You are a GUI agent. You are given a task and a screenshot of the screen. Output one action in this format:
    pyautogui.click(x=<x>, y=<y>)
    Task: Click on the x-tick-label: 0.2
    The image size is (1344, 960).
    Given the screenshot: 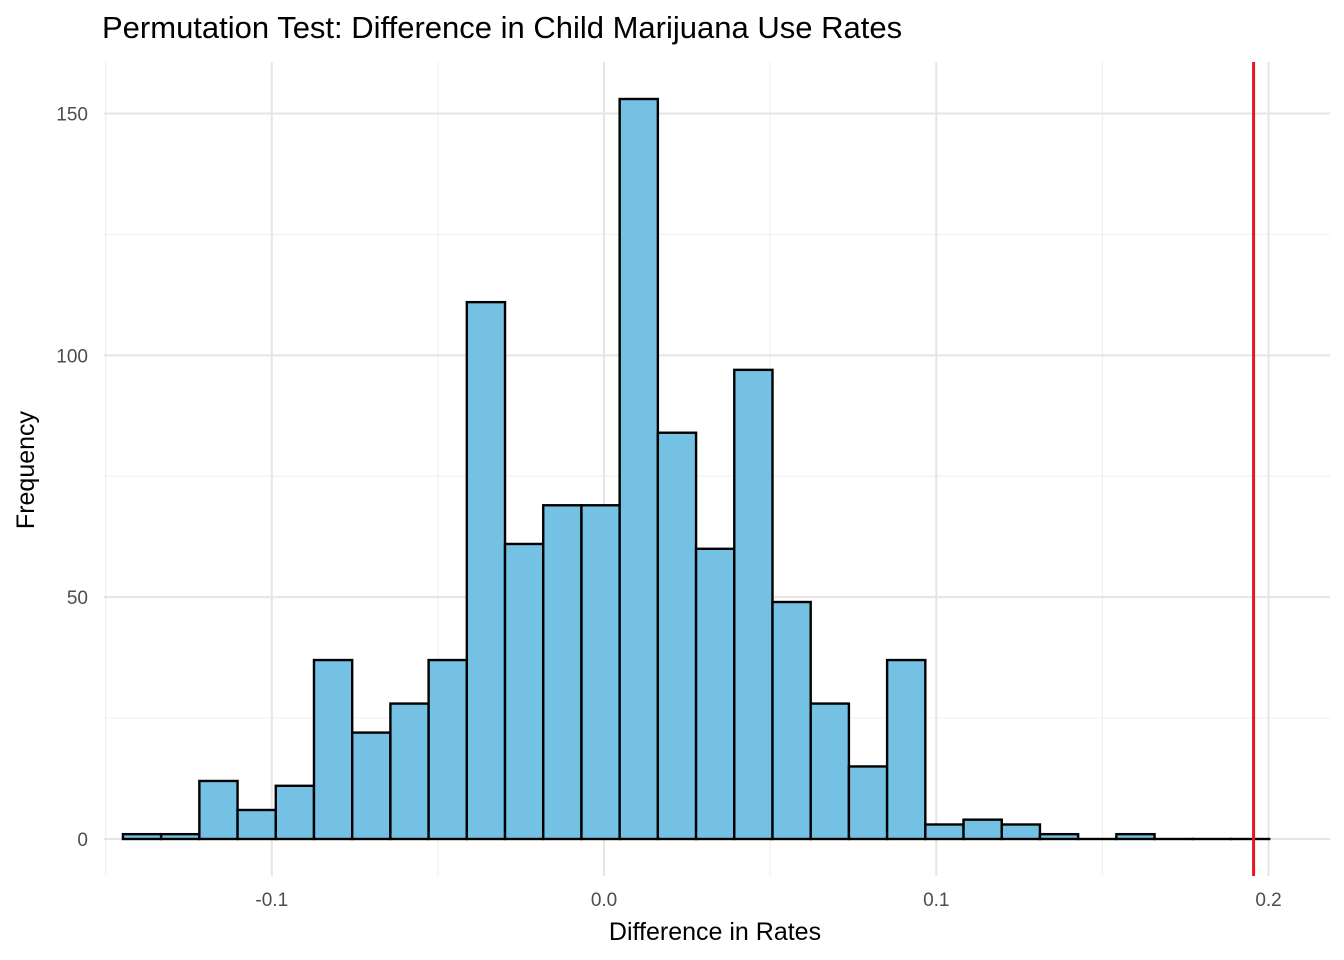 What is the action you would take?
    pyautogui.click(x=1268, y=900)
    